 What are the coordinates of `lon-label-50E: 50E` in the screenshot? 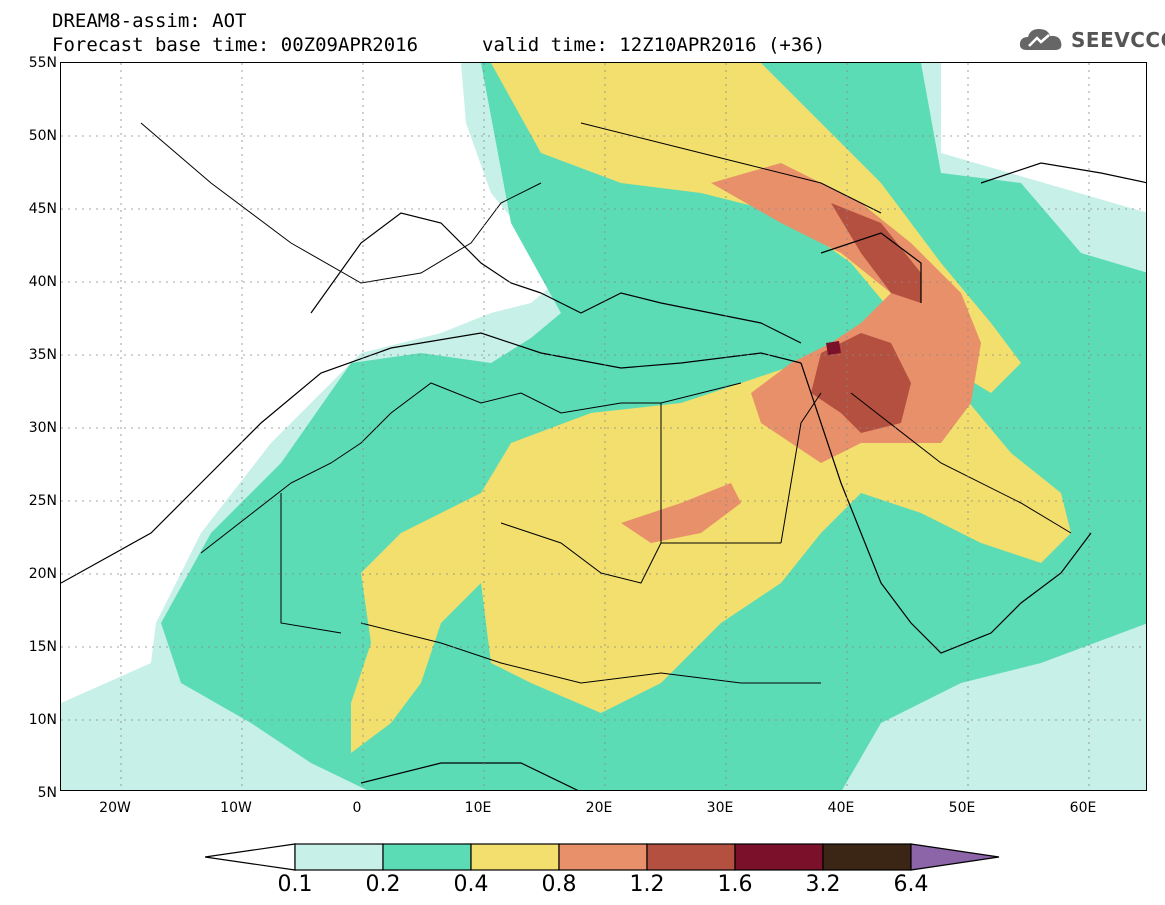 It's located at (962, 808).